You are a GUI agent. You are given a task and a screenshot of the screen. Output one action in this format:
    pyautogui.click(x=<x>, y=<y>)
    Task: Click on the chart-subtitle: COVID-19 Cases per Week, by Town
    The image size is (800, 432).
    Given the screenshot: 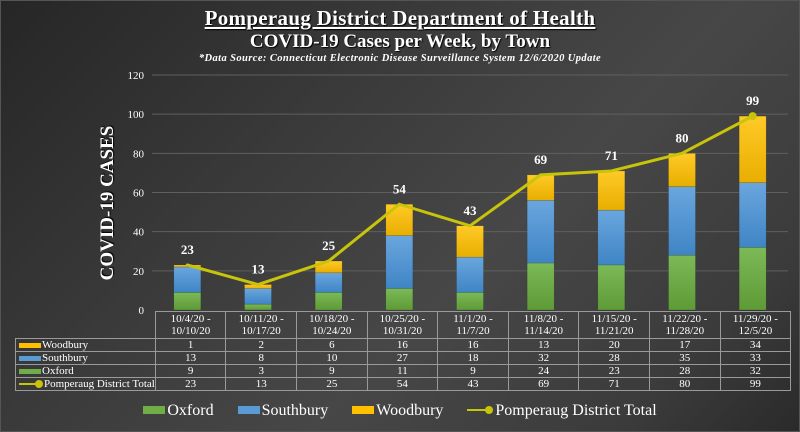 What is the action you would take?
    pyautogui.click(x=400, y=41)
    